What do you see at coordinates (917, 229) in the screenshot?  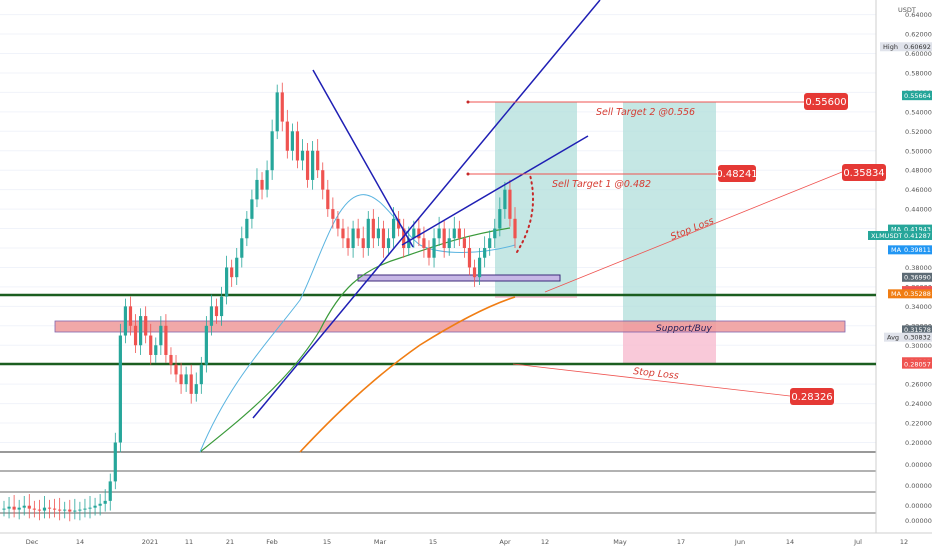 I see `price-tag-value: 0.41943` at bounding box center [917, 229].